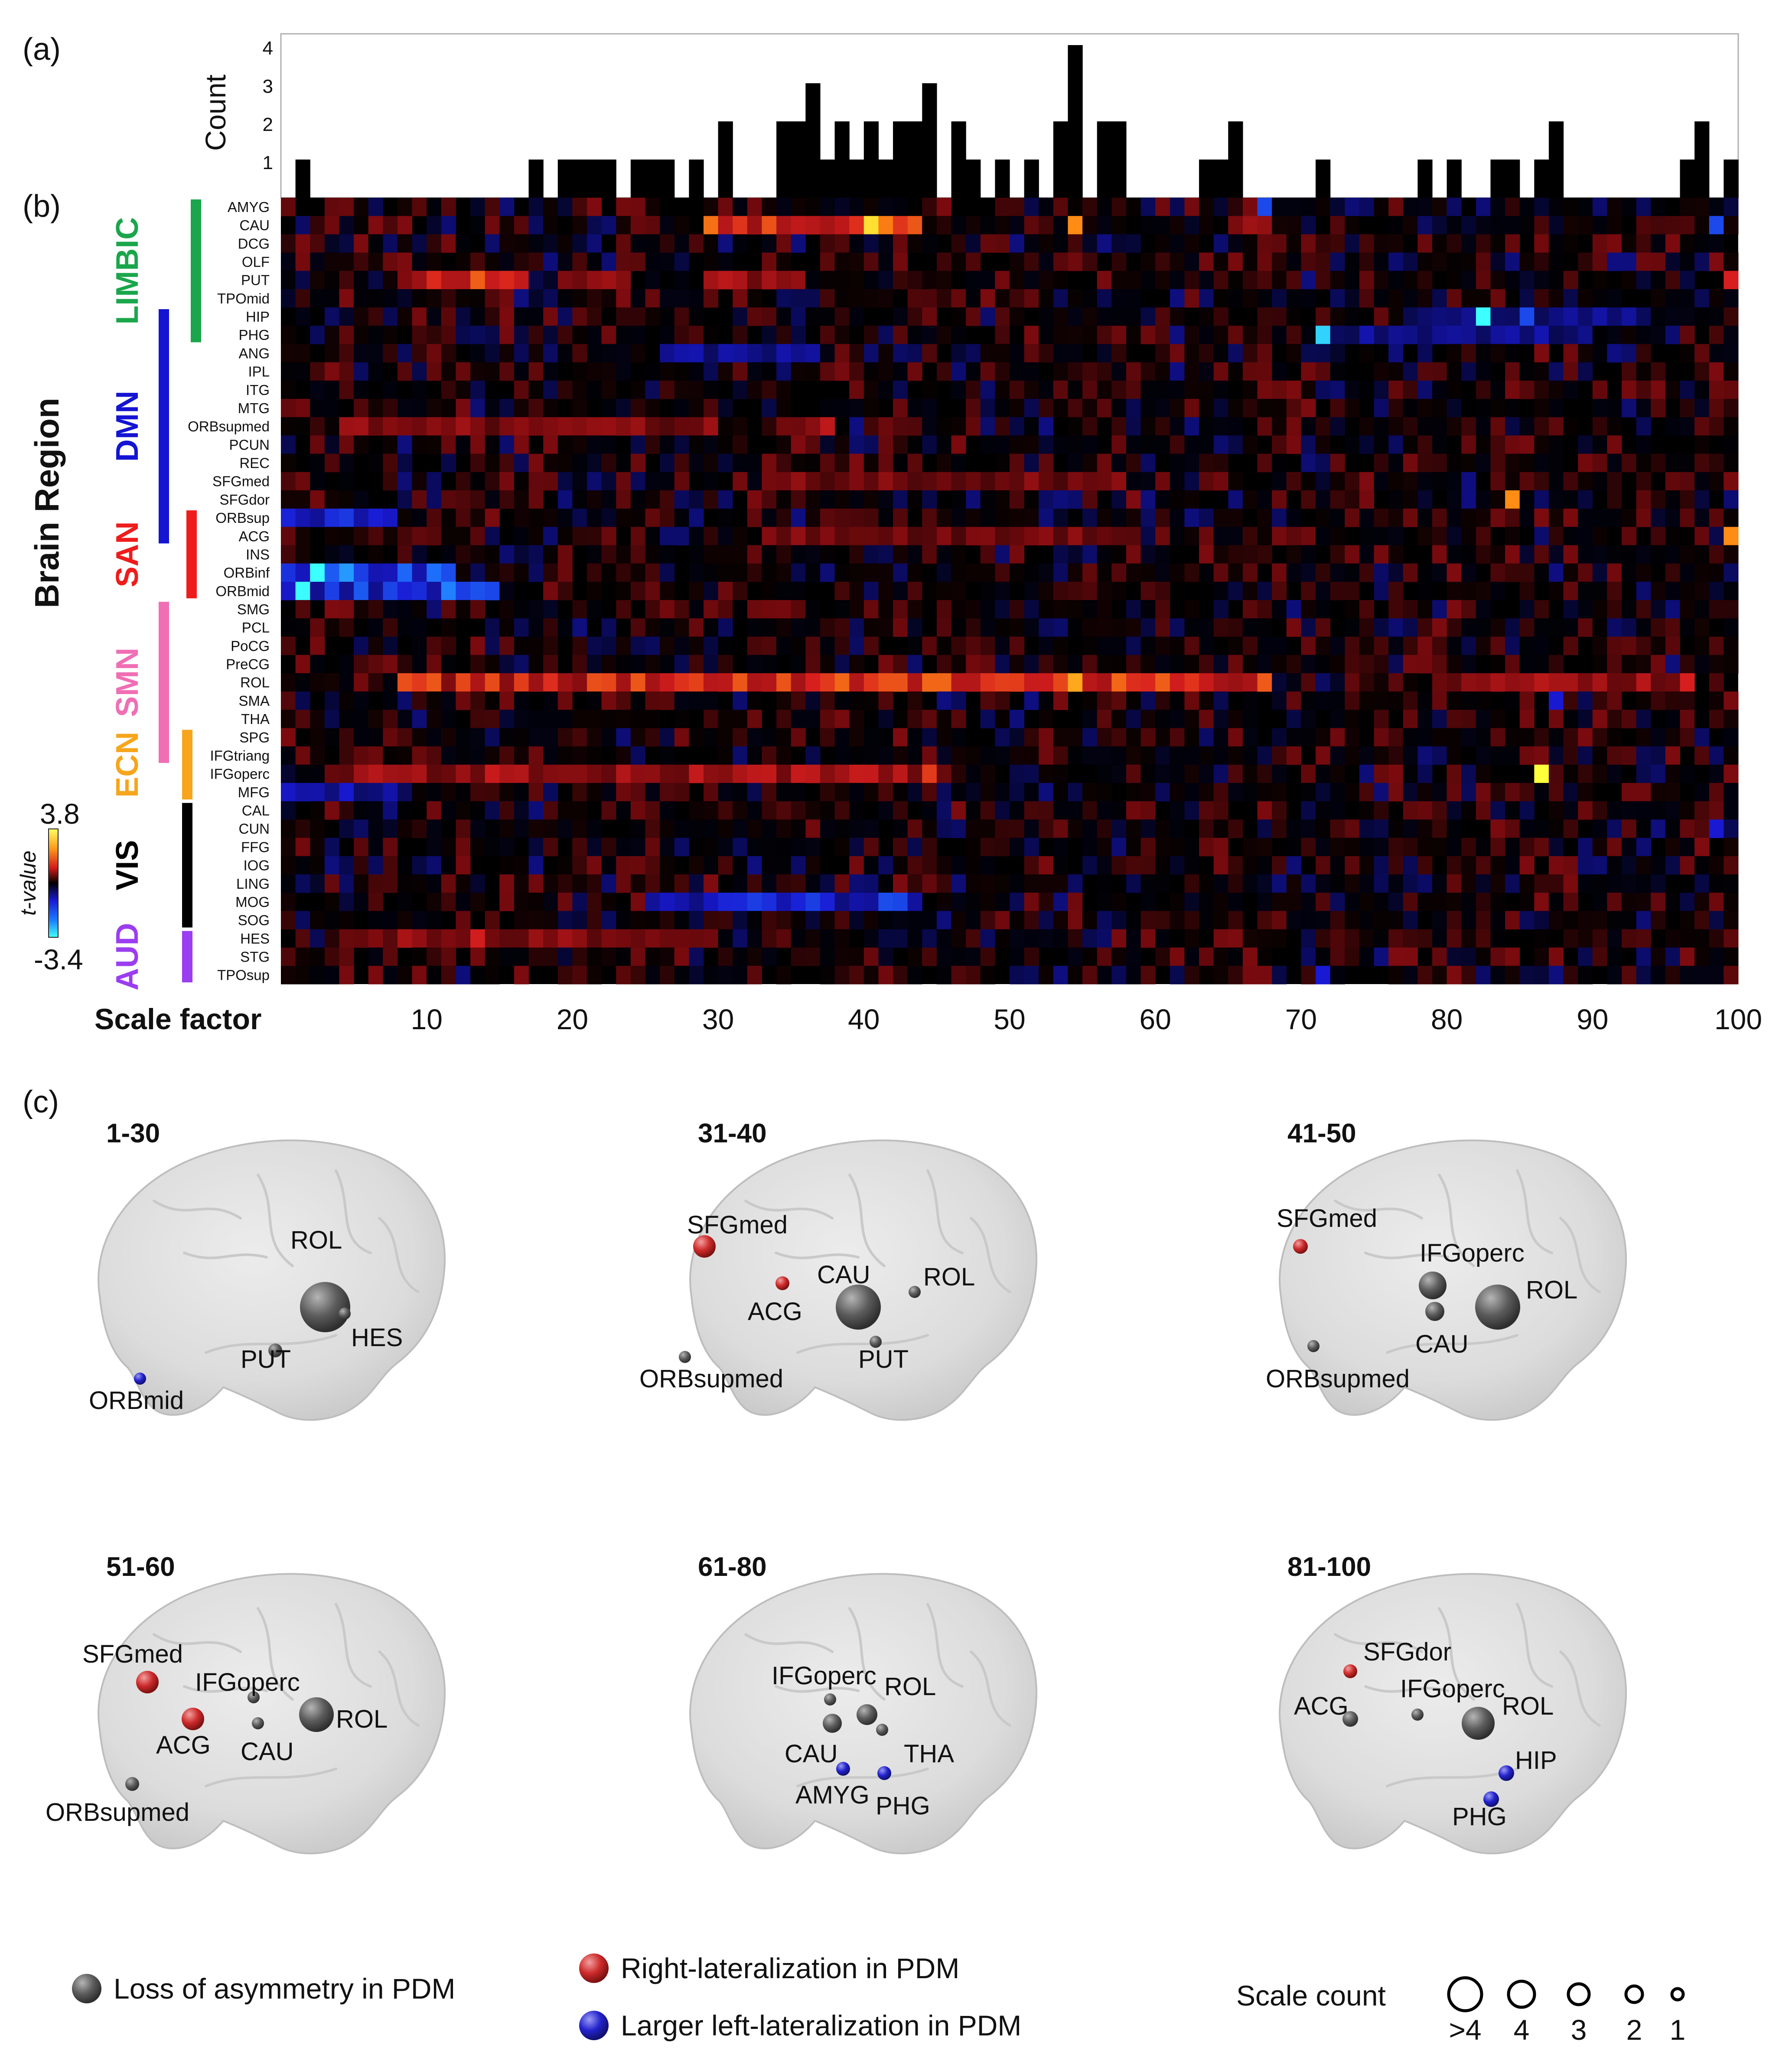  What do you see at coordinates (258, 390) in the screenshot?
I see `row-label: ITG` at bounding box center [258, 390].